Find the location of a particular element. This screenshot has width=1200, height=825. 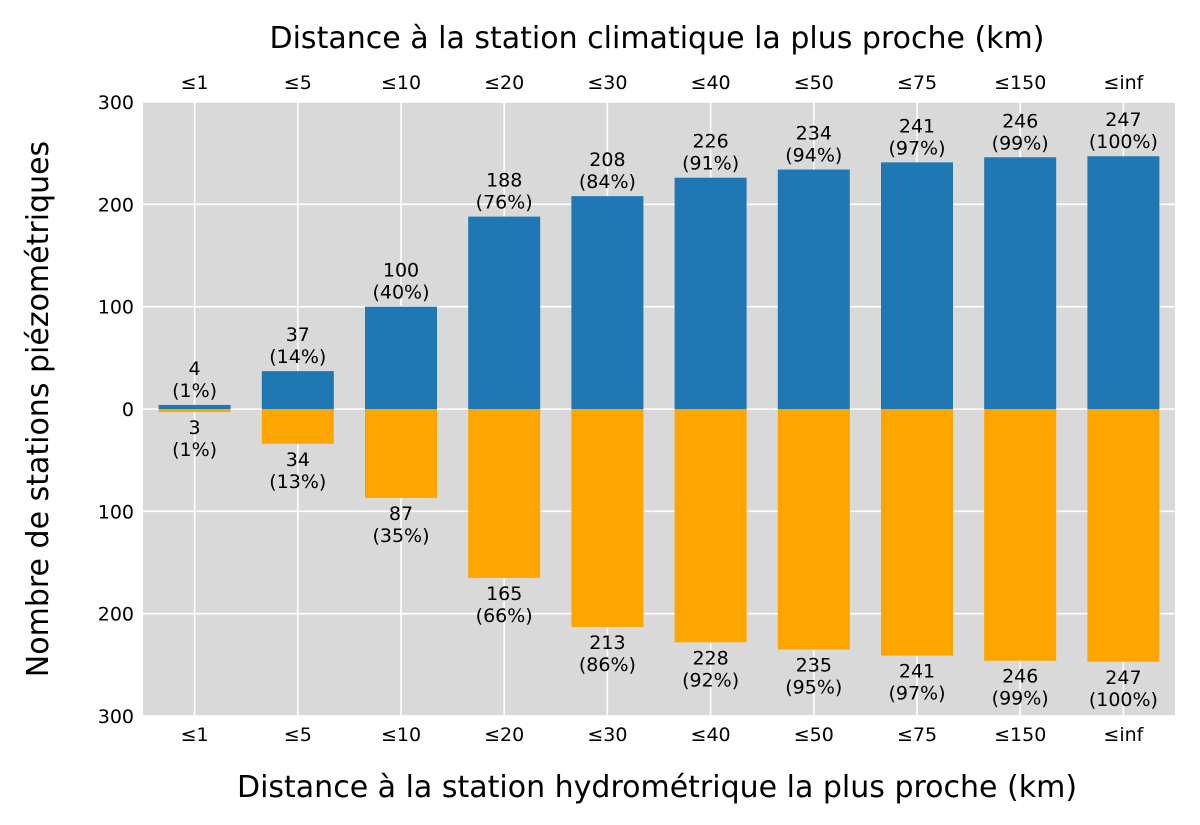

bar-lower-value-label: 213 is located at coordinates (607, 643).